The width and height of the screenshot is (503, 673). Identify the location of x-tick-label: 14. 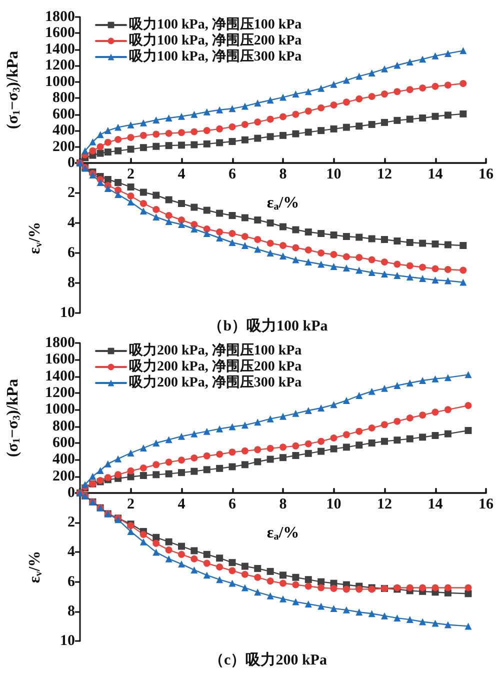
(436, 174).